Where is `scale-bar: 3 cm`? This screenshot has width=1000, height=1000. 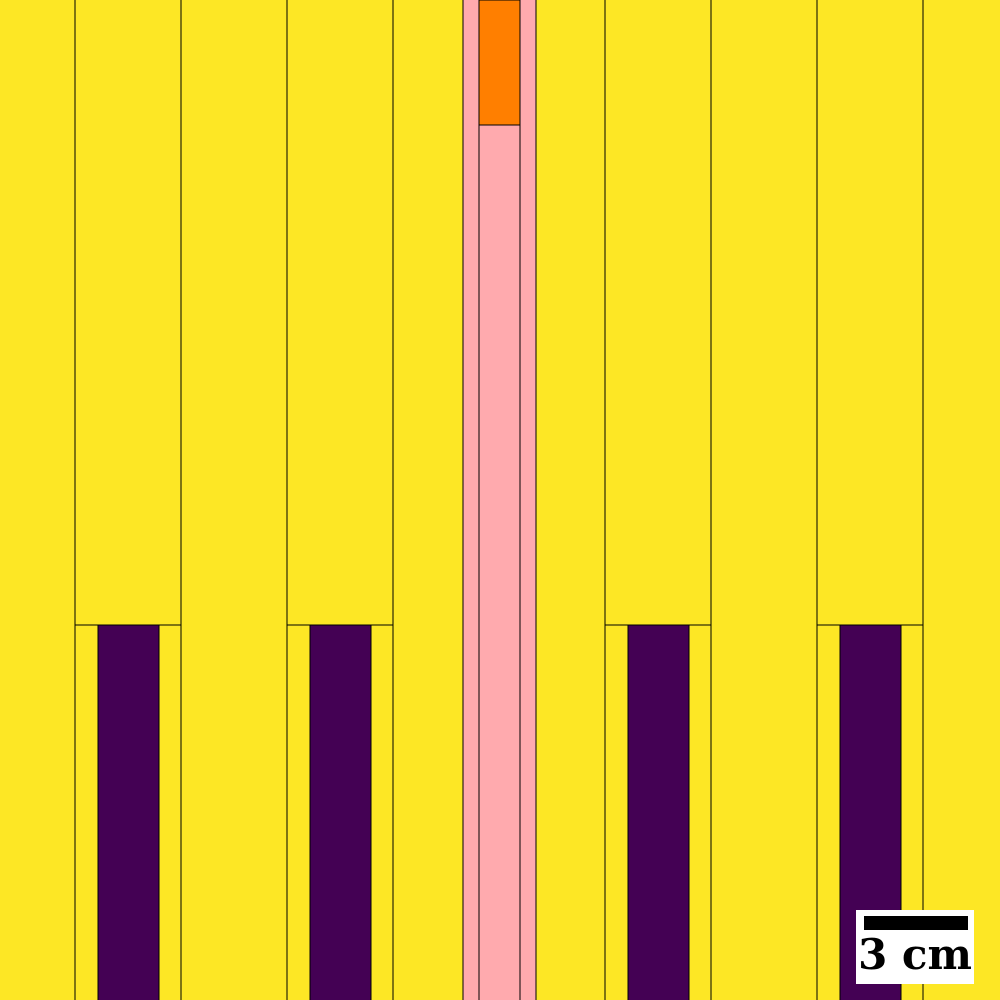
scale-bar: 3 cm is located at coordinates (915, 947).